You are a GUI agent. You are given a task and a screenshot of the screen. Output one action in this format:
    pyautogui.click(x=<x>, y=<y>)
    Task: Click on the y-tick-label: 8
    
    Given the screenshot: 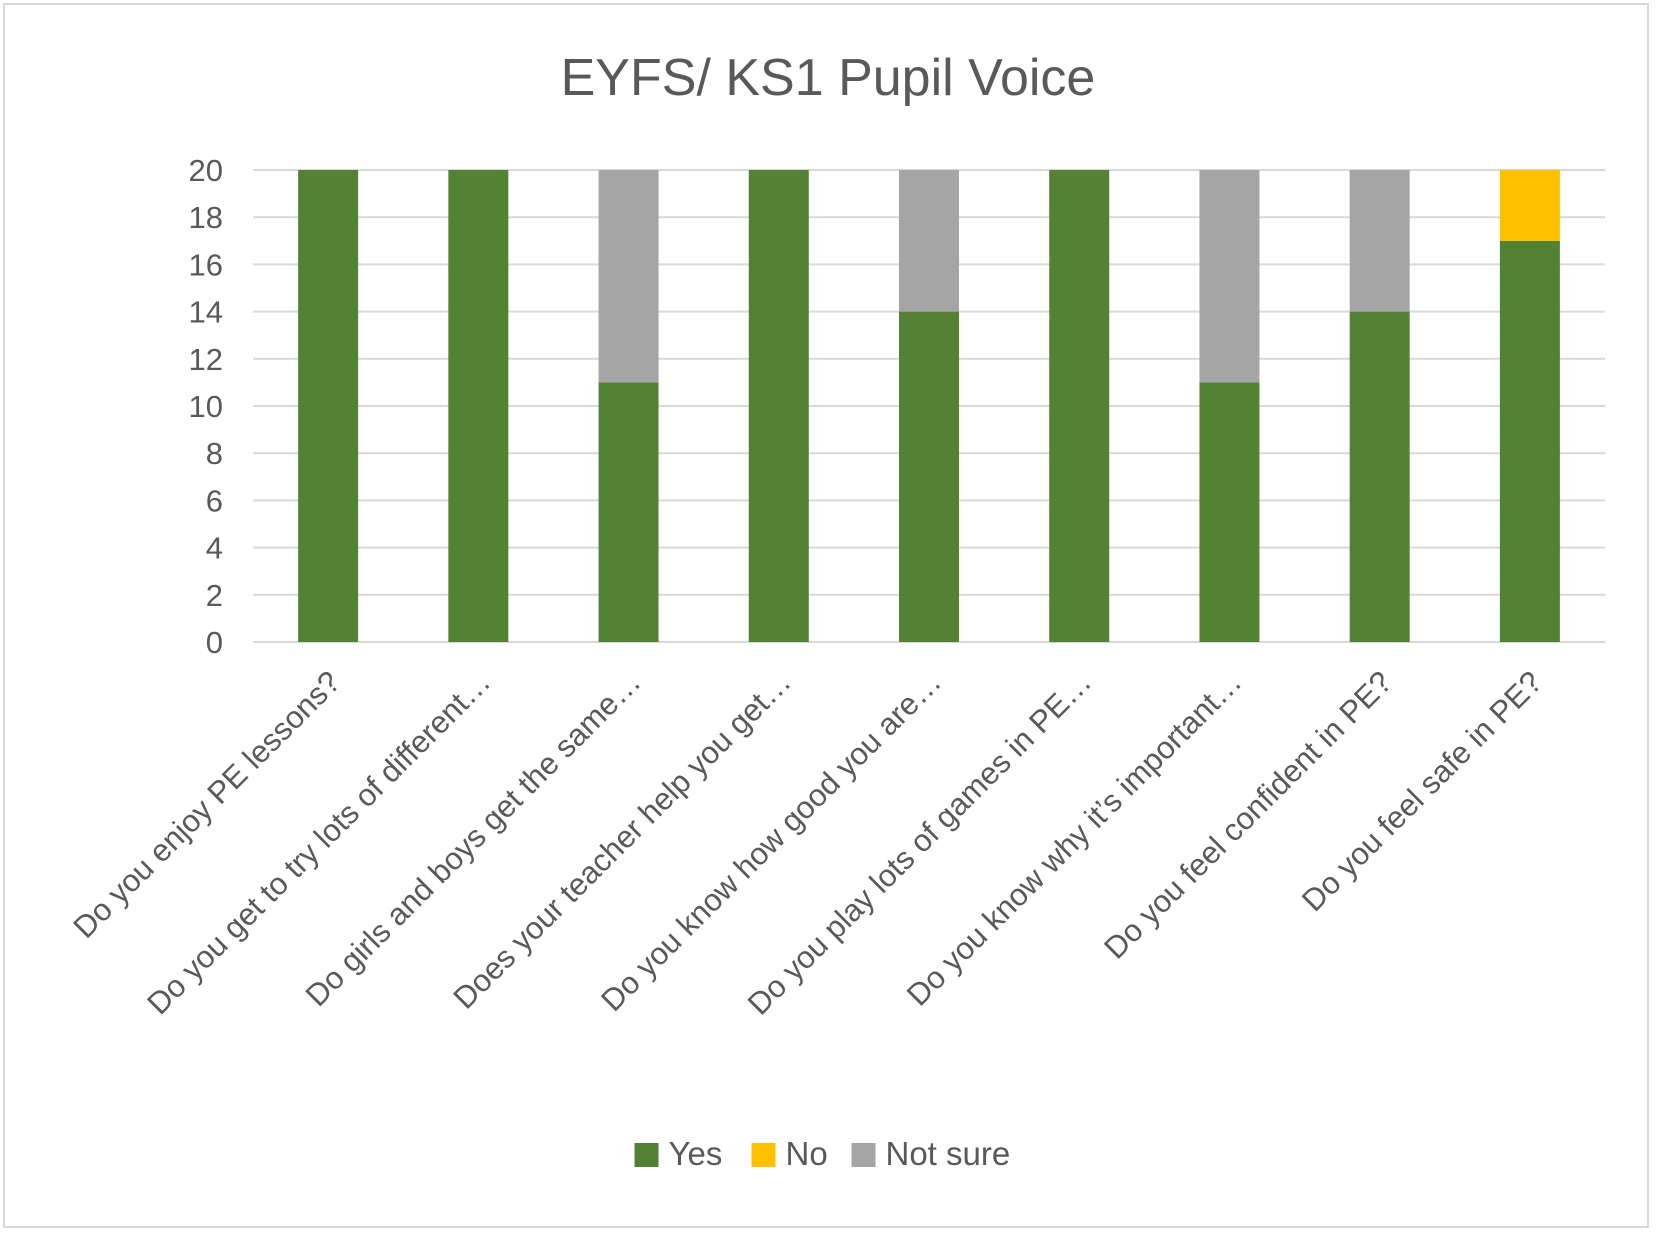 What is the action you would take?
    pyautogui.click(x=214, y=453)
    